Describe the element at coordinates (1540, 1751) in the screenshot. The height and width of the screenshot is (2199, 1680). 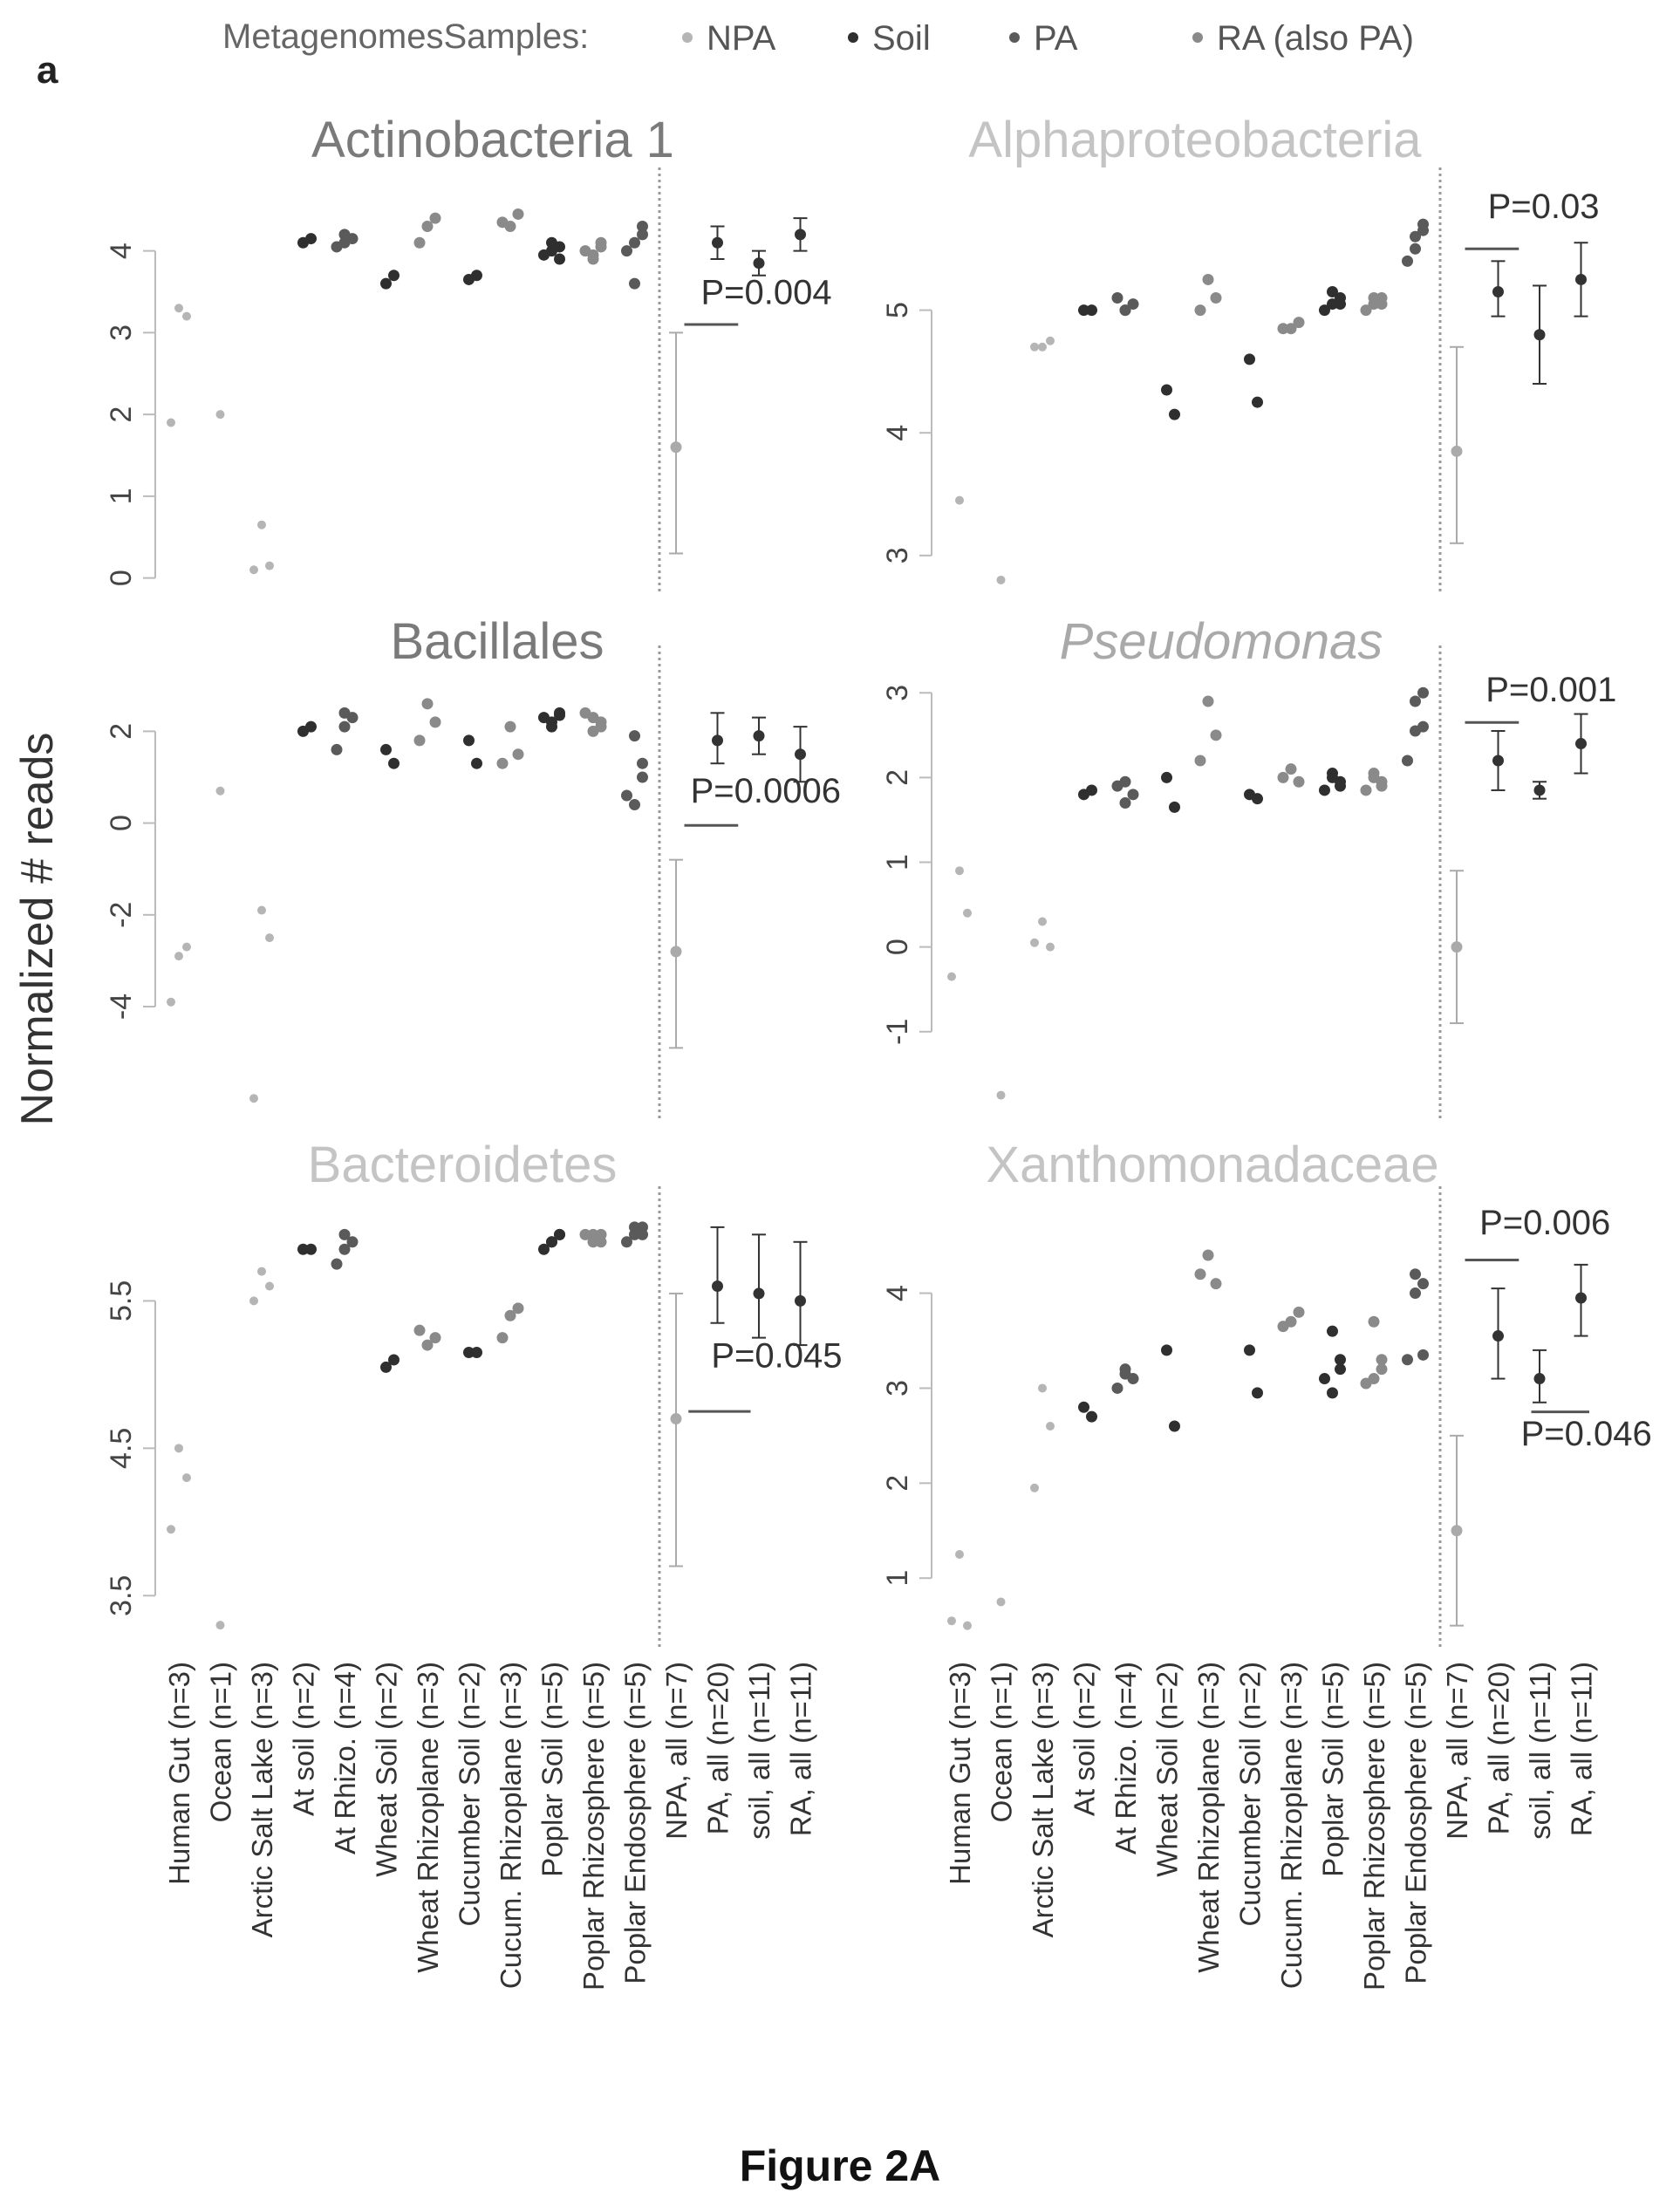
I see `category-label: soil, all (n=11)` at that location.